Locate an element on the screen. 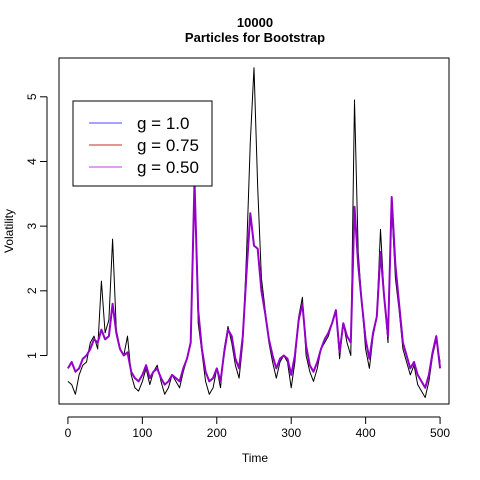 The width and height of the screenshot is (480, 480). legend: g = 1.0 g = 0.75 g = 0.50 is located at coordinates (142, 143).